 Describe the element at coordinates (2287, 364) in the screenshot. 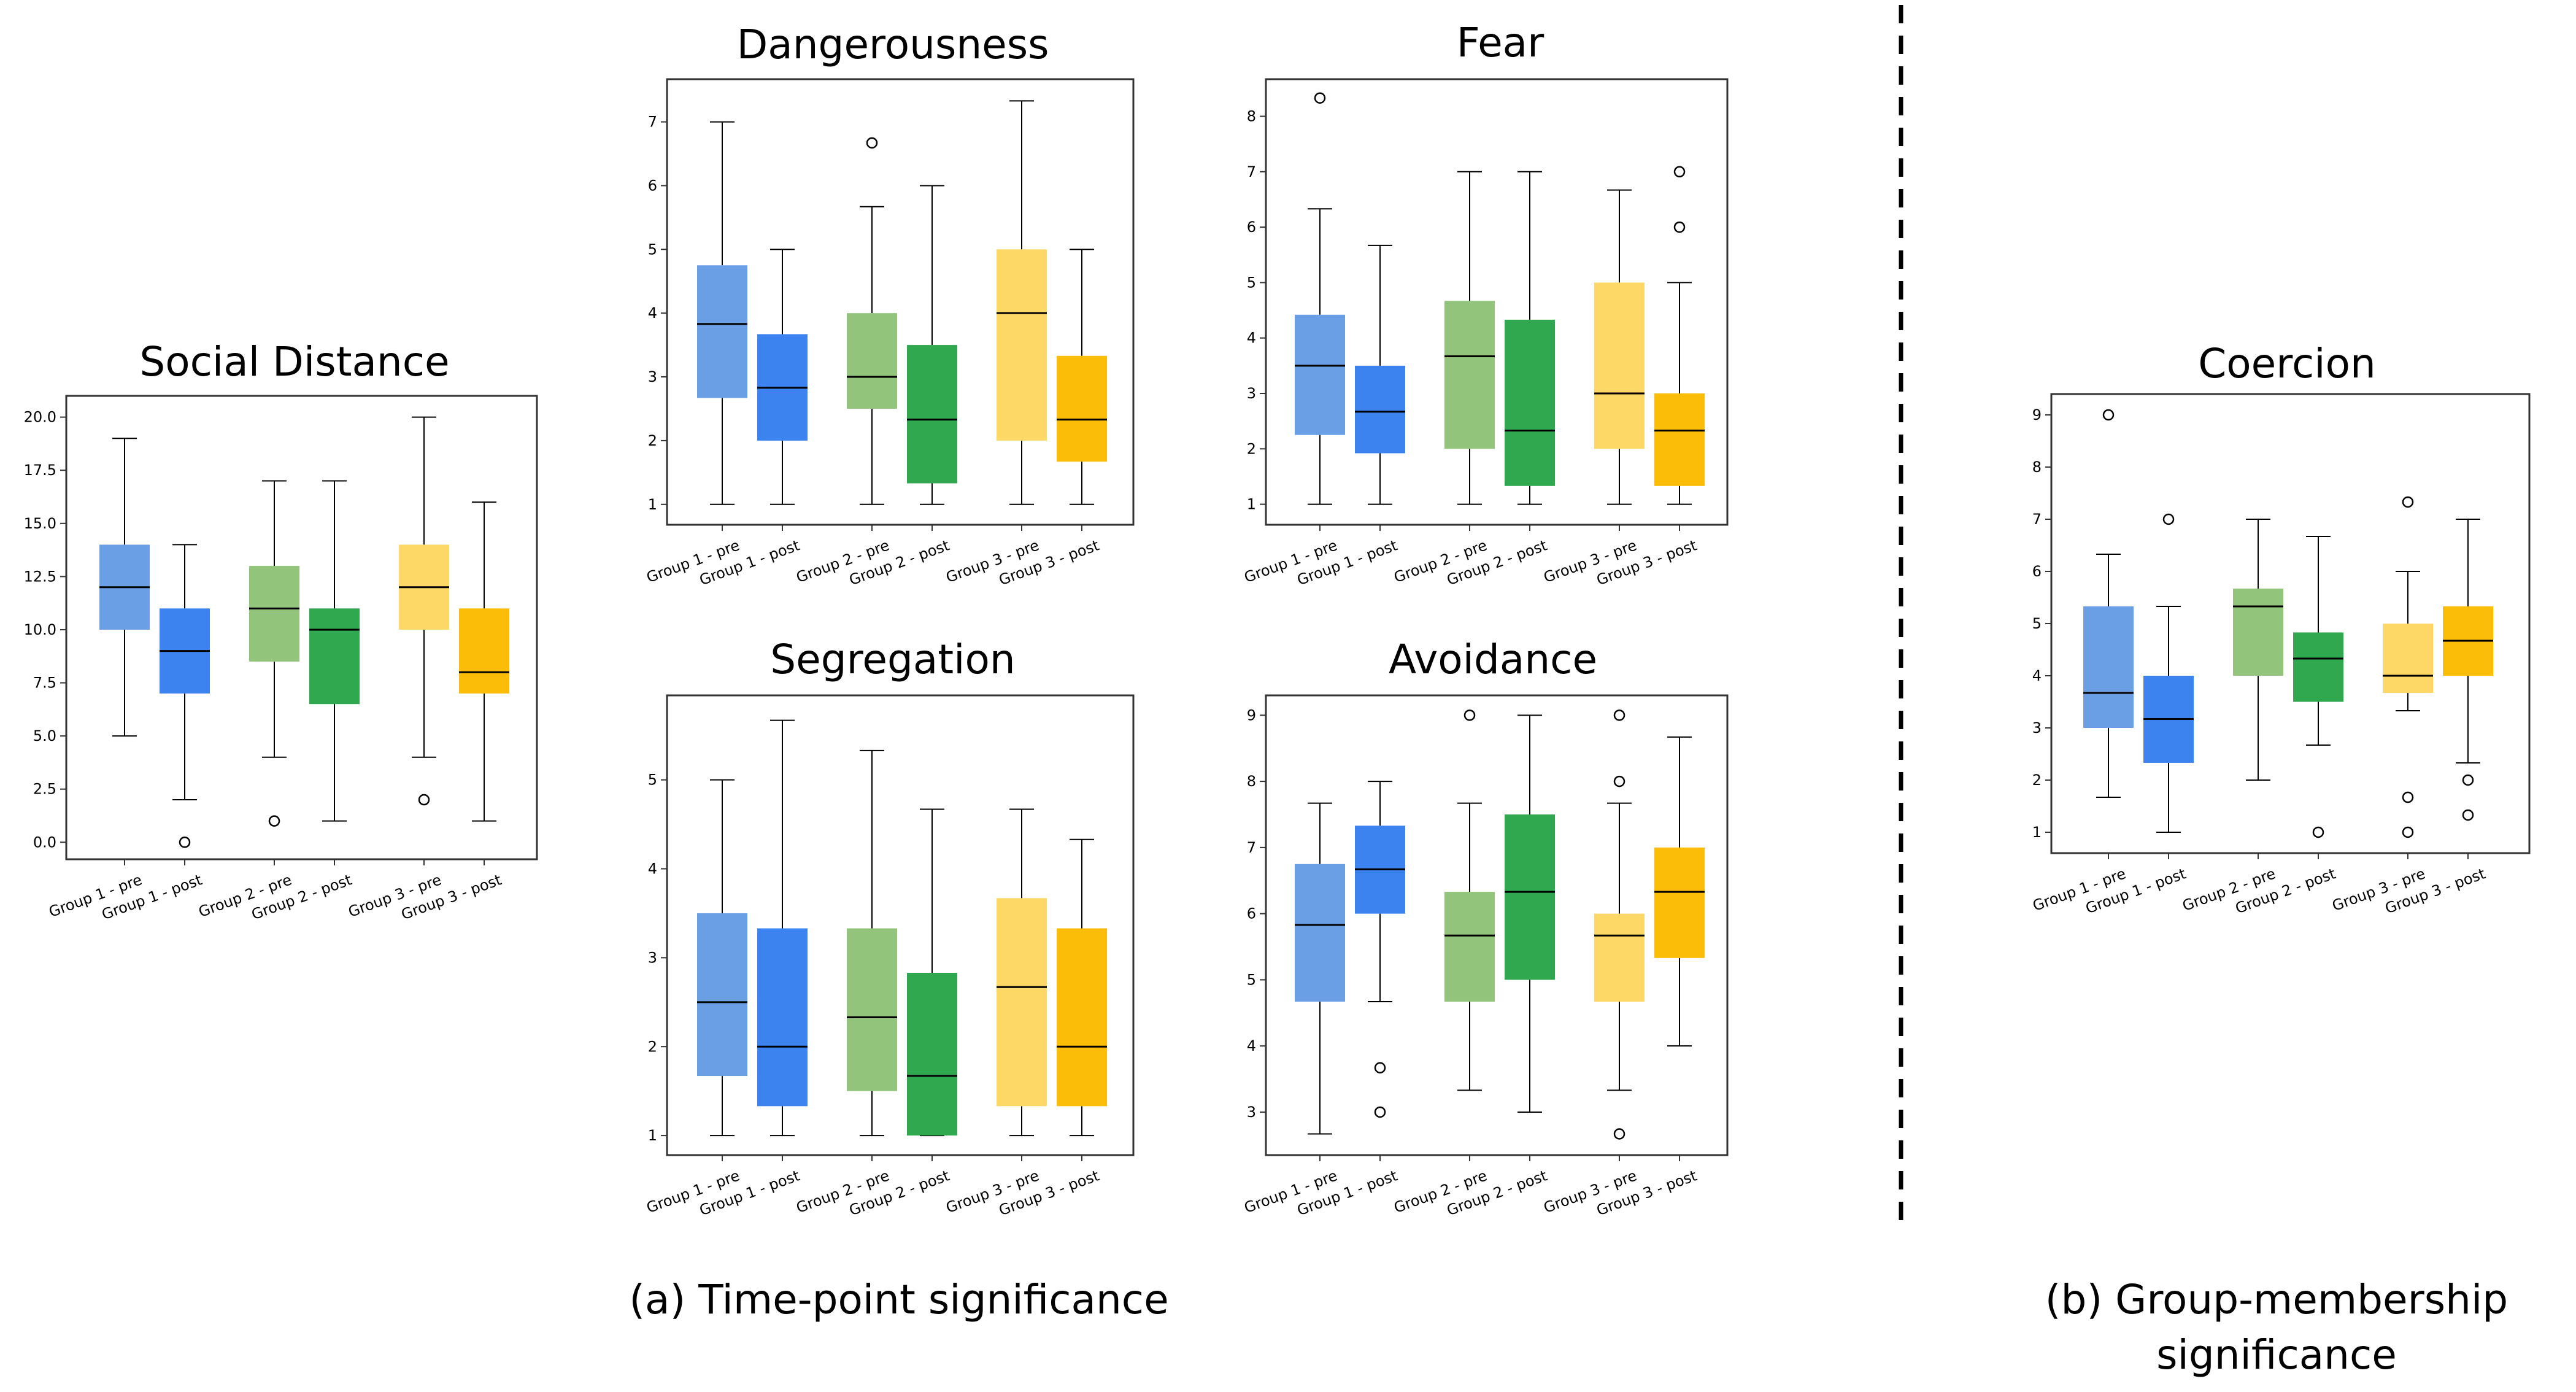

I see `chart-title-coercion: Coercion` at that location.